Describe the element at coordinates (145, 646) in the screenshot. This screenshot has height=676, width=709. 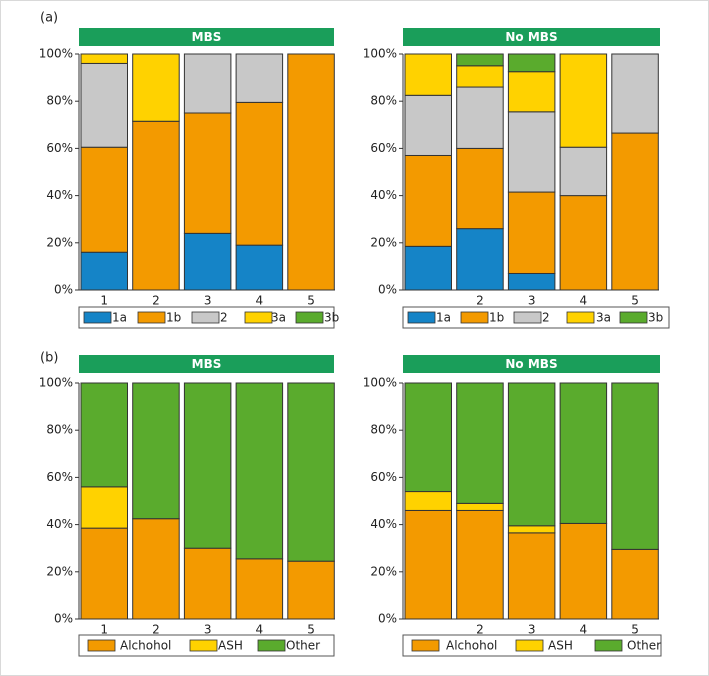
I see `legend-label: Alchohol` at that location.